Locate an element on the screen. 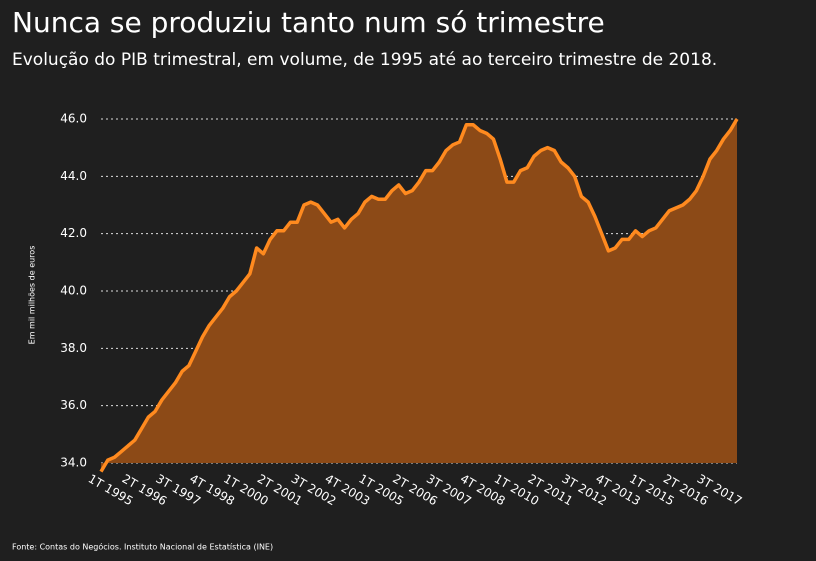  y-tick-label: 44.0 is located at coordinates (73, 176).